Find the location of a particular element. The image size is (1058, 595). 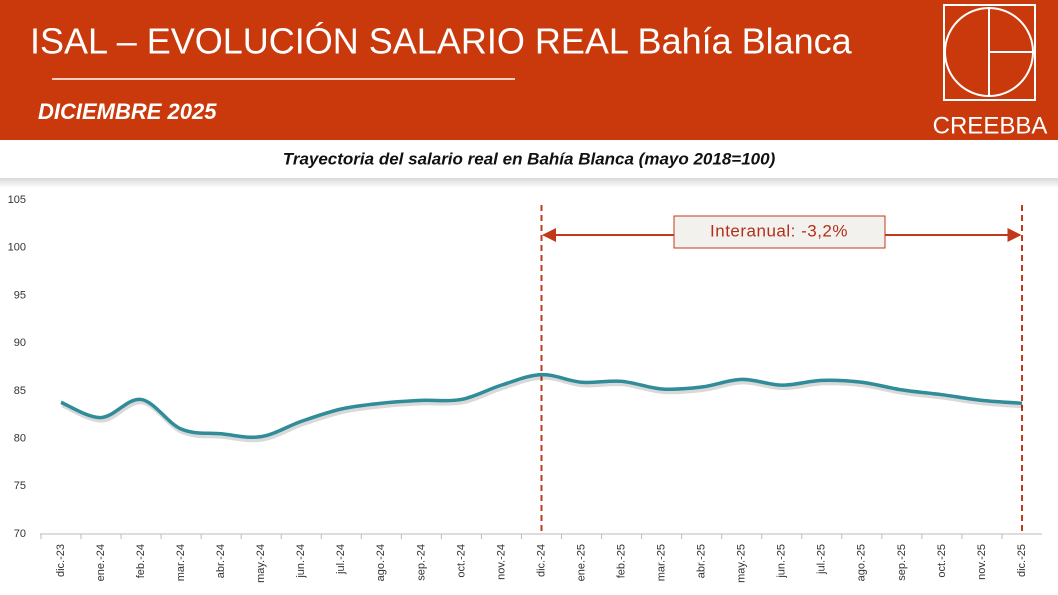

x-tick-label: feb.-25 is located at coordinates (621, 561).